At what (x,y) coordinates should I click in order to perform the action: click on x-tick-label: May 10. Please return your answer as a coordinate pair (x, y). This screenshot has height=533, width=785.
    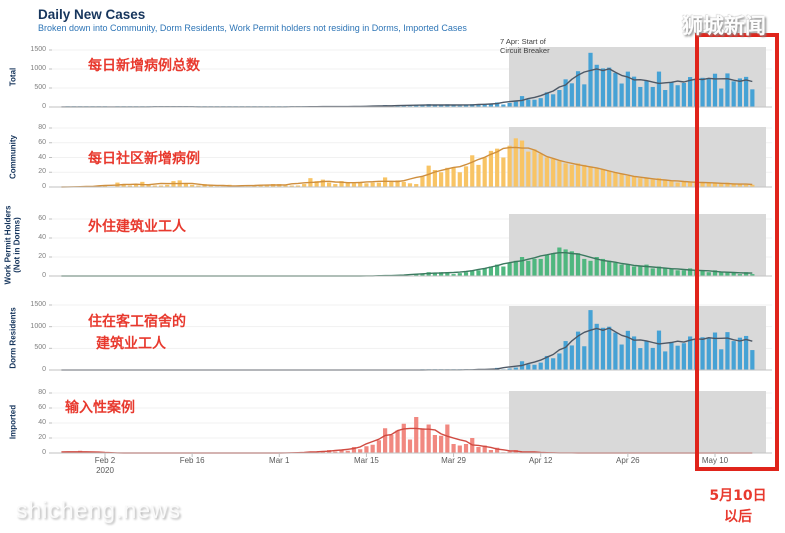
    Looking at the image, I should click on (715, 460).